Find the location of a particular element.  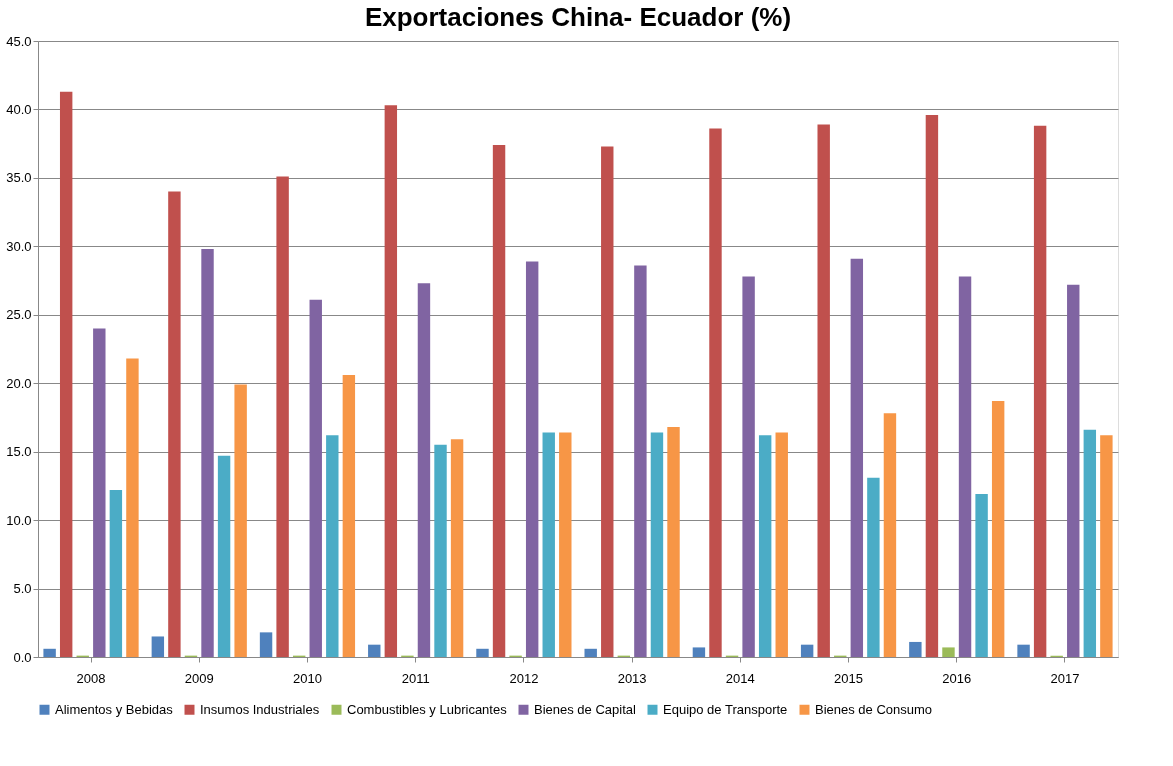

x-tick-label: 2013 is located at coordinates (632, 678).